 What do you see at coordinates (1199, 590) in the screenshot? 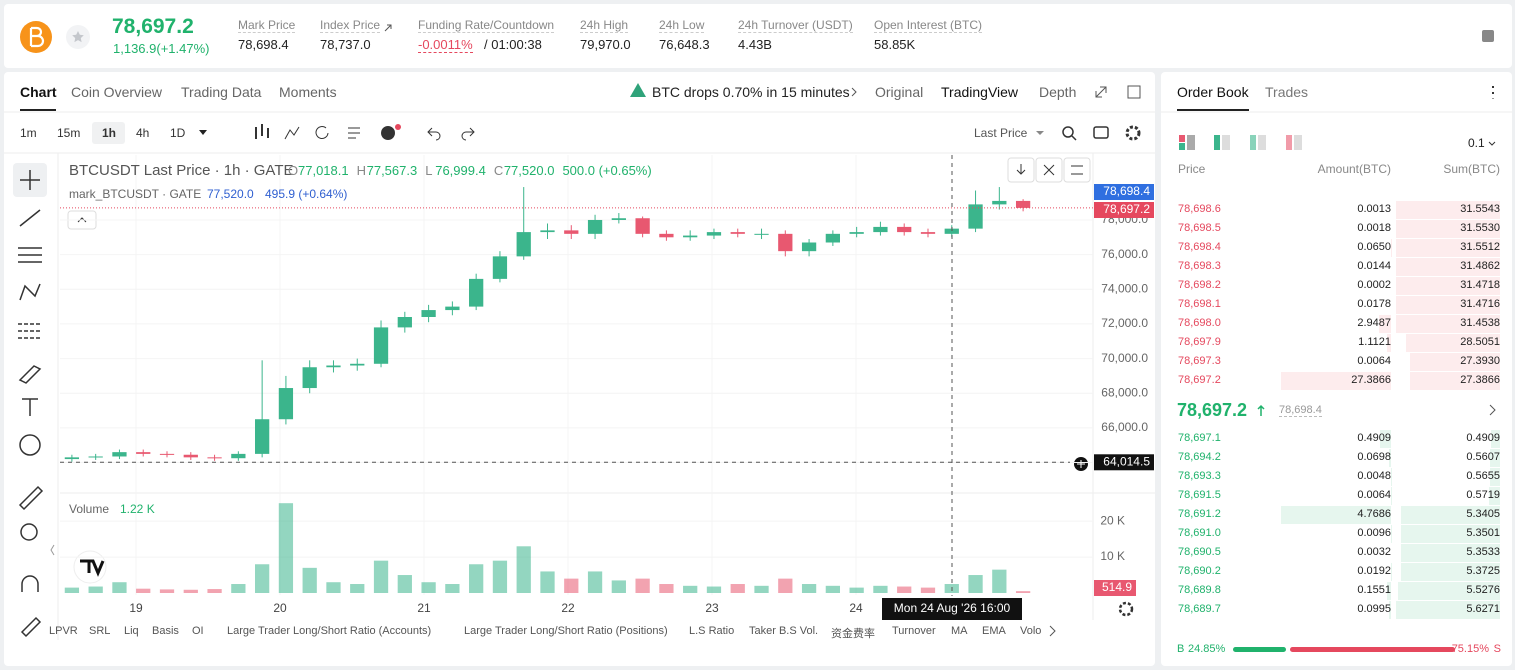
I see `book-price: 78,689.8` at bounding box center [1199, 590].